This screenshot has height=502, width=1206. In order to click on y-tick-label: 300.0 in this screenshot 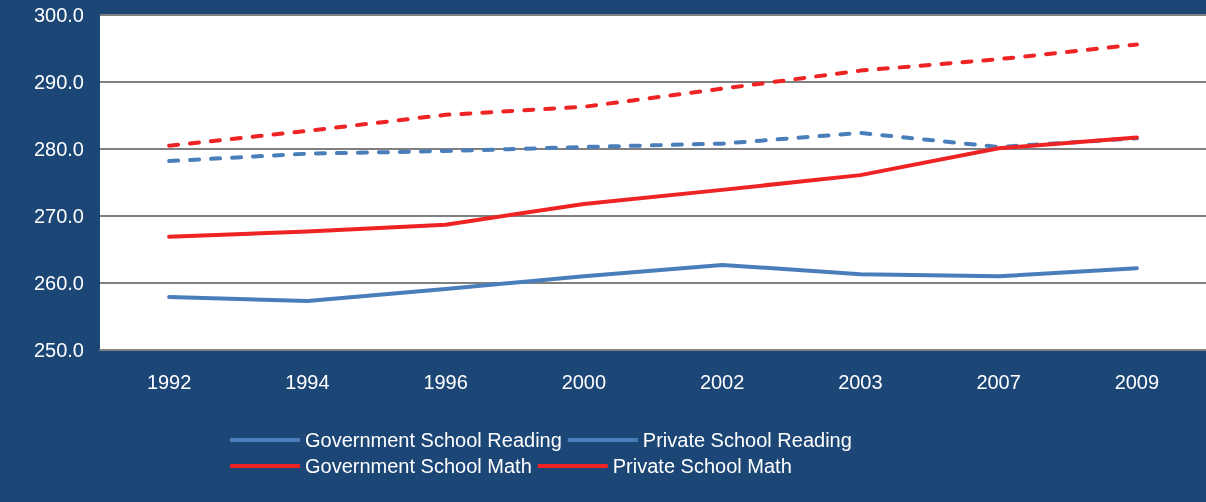, I will do `click(58, 15)`.